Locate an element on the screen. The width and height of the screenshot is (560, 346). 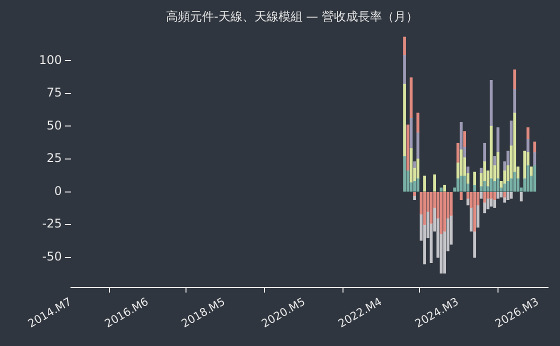
y-tick-label: 75 is located at coordinates (54, 93).